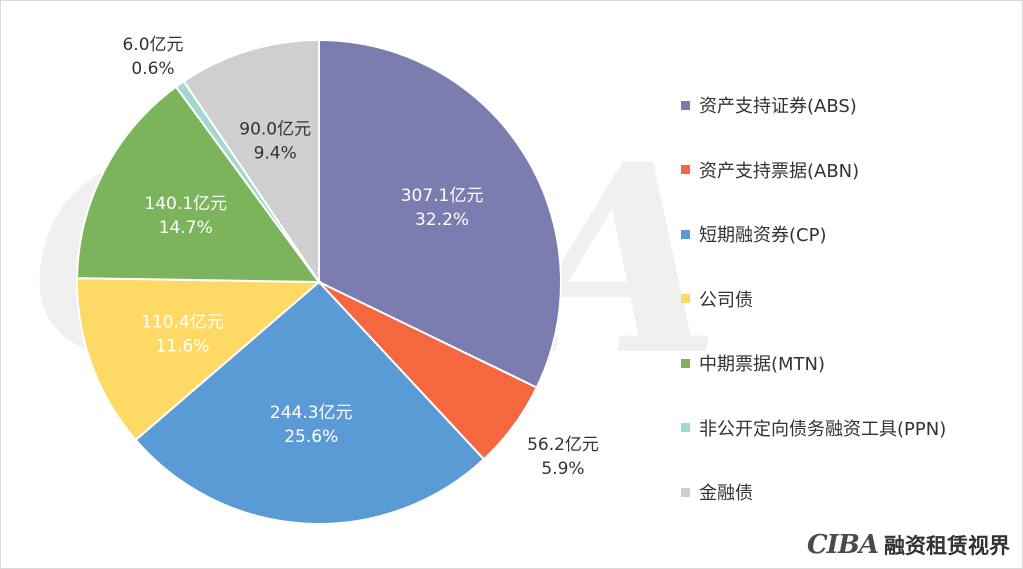 This screenshot has height=569, width=1023. I want to click on slice-percent-label: 11.6%, so click(182, 346).